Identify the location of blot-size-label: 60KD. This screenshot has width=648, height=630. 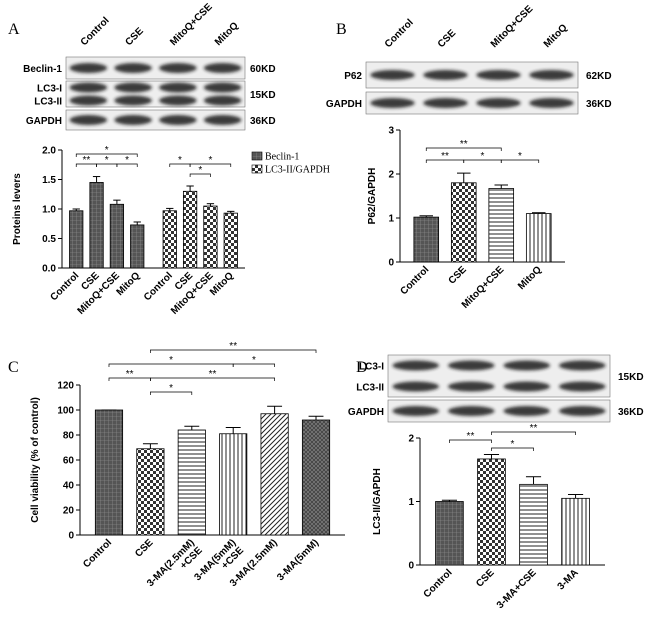
(263, 69).